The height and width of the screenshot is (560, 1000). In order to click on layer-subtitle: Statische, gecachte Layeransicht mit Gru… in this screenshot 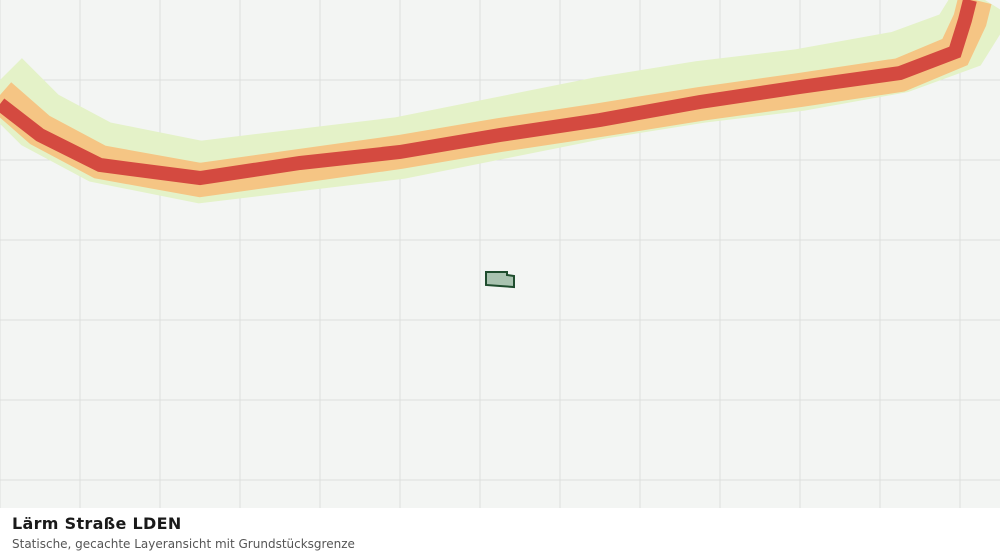, I will do `click(183, 544)`.